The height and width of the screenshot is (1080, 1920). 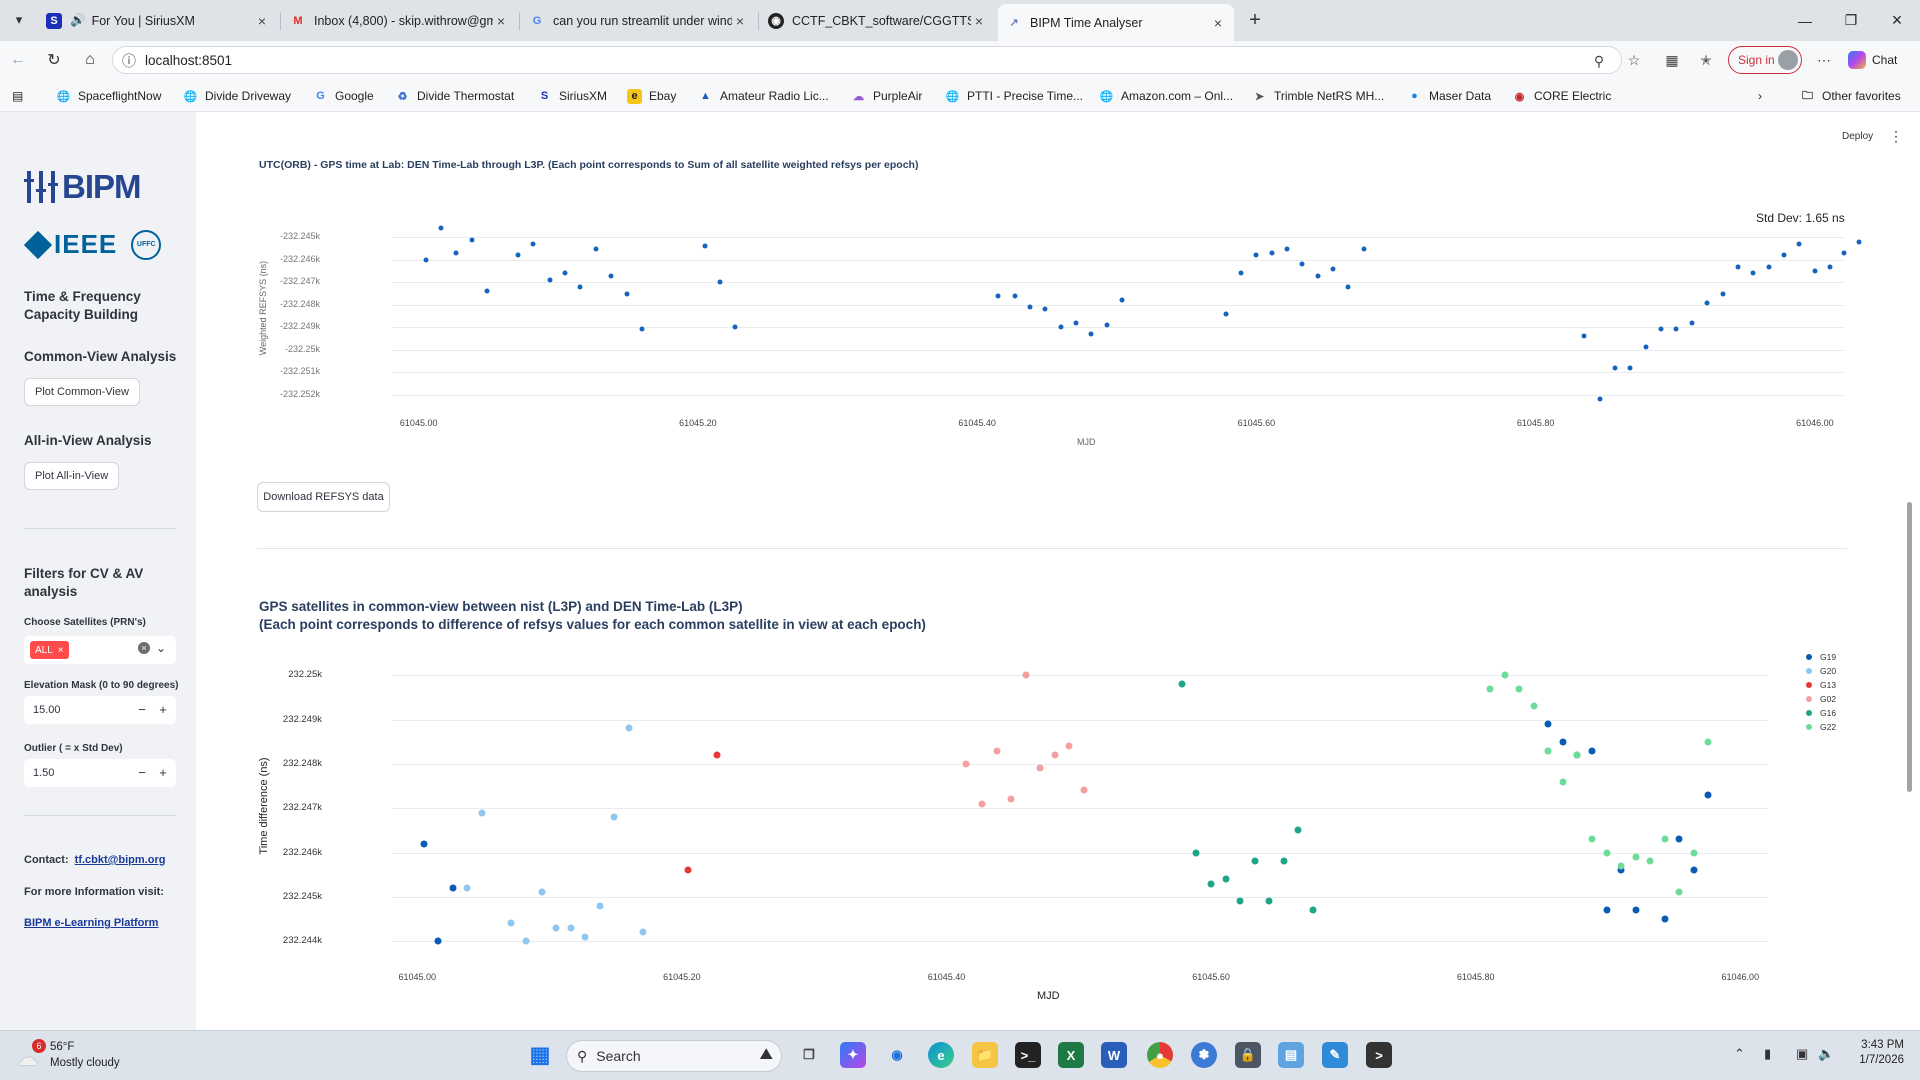 What do you see at coordinates (877, 20) in the screenshot?
I see `tab-github: ◉ CCTF_CBKT_software/CGGTTS_Ana ×` at bounding box center [877, 20].